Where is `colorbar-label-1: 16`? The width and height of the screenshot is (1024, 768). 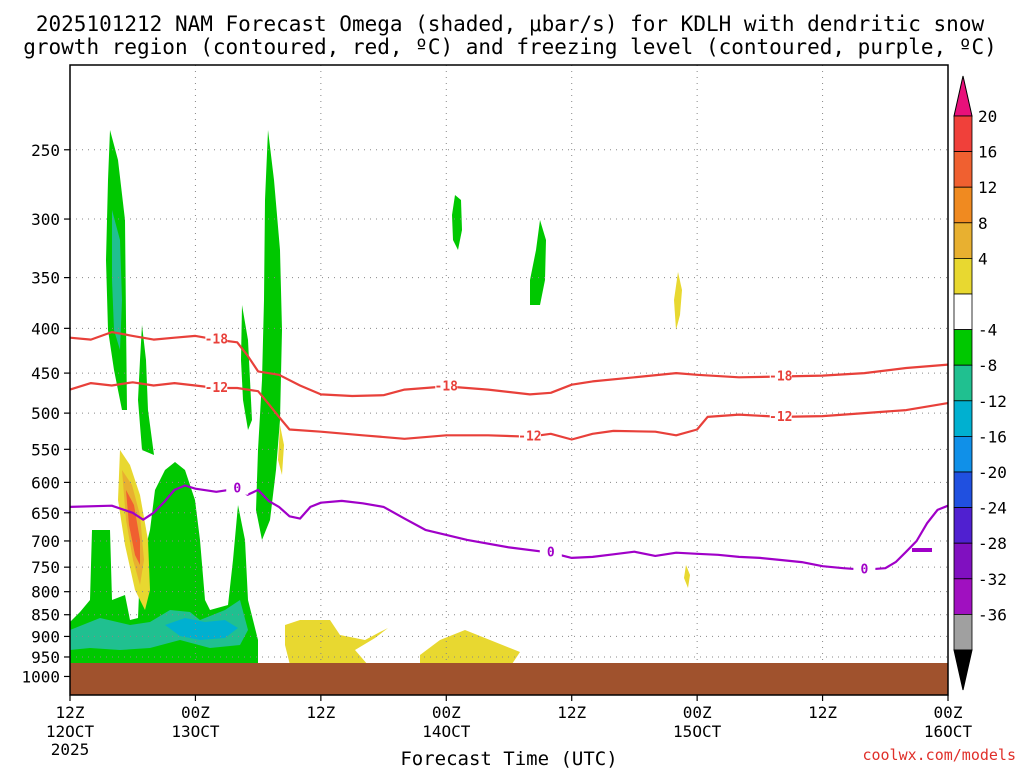 colorbar-label-1: 16 is located at coordinates (987, 152).